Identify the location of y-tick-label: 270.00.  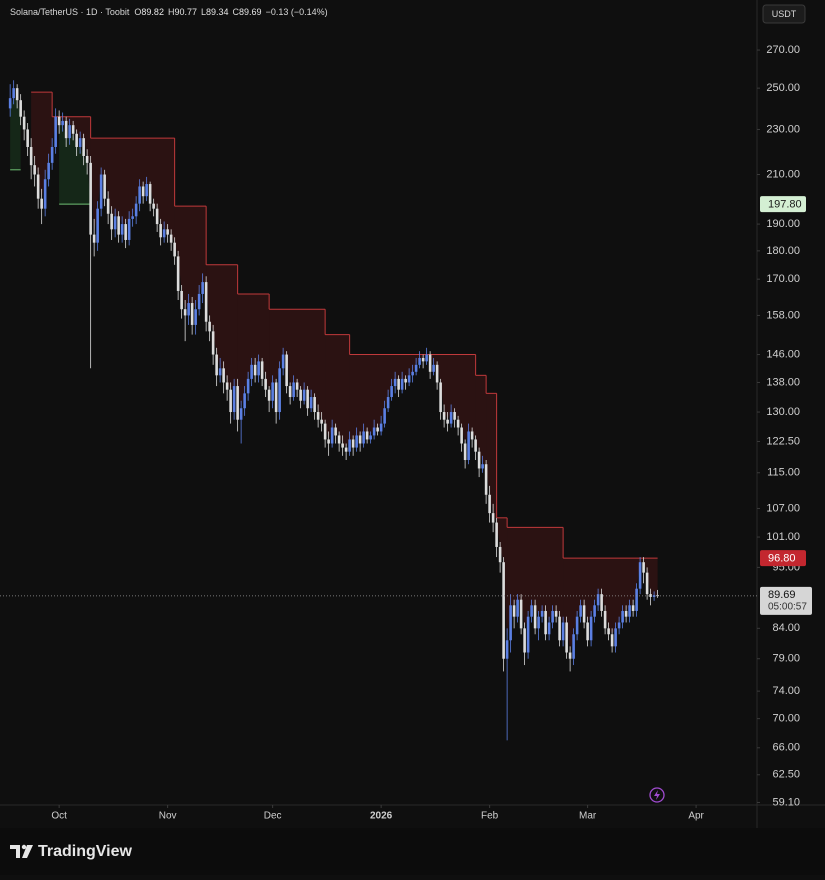
(783, 50).